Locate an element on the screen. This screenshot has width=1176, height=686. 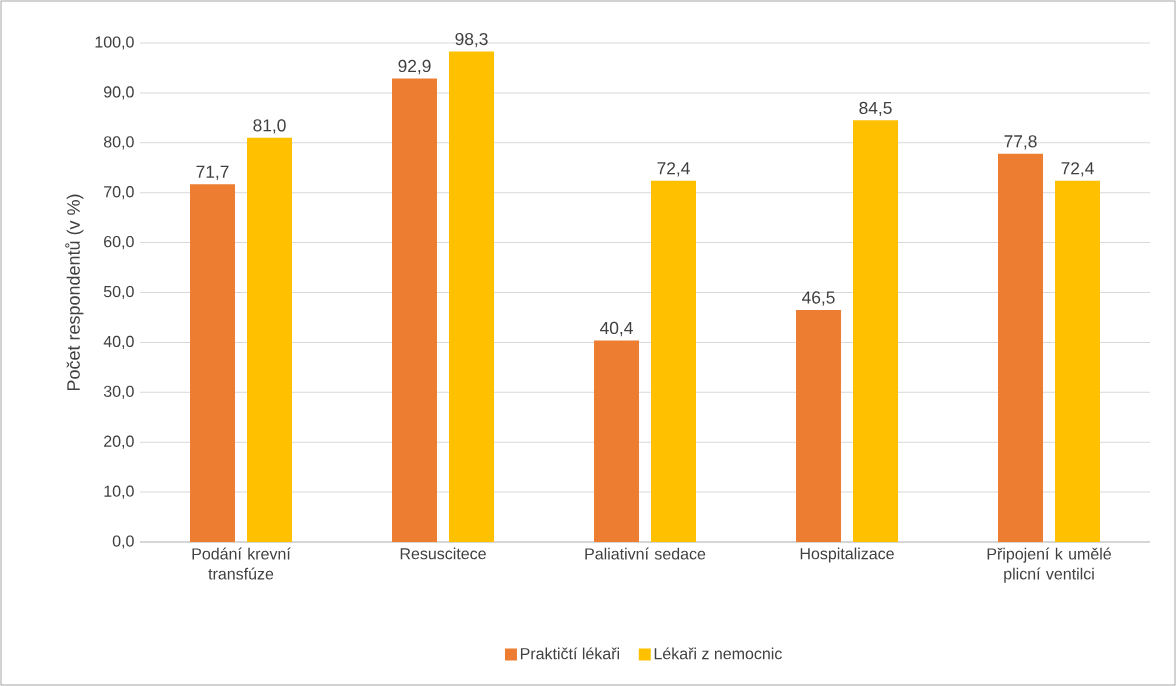
y-tick-label: 10,0 is located at coordinates (119, 492).